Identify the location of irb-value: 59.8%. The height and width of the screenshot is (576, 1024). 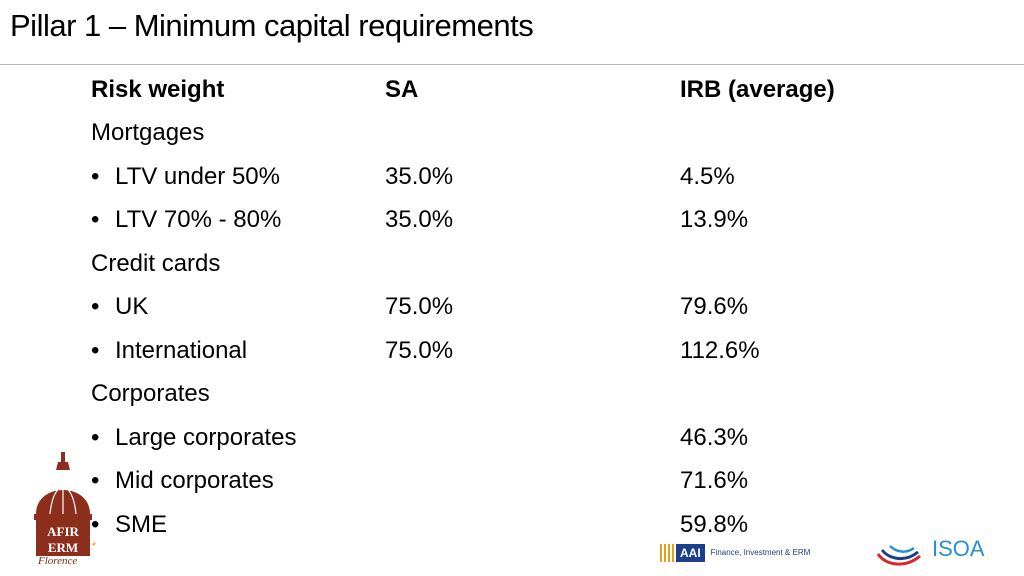
(714, 524).